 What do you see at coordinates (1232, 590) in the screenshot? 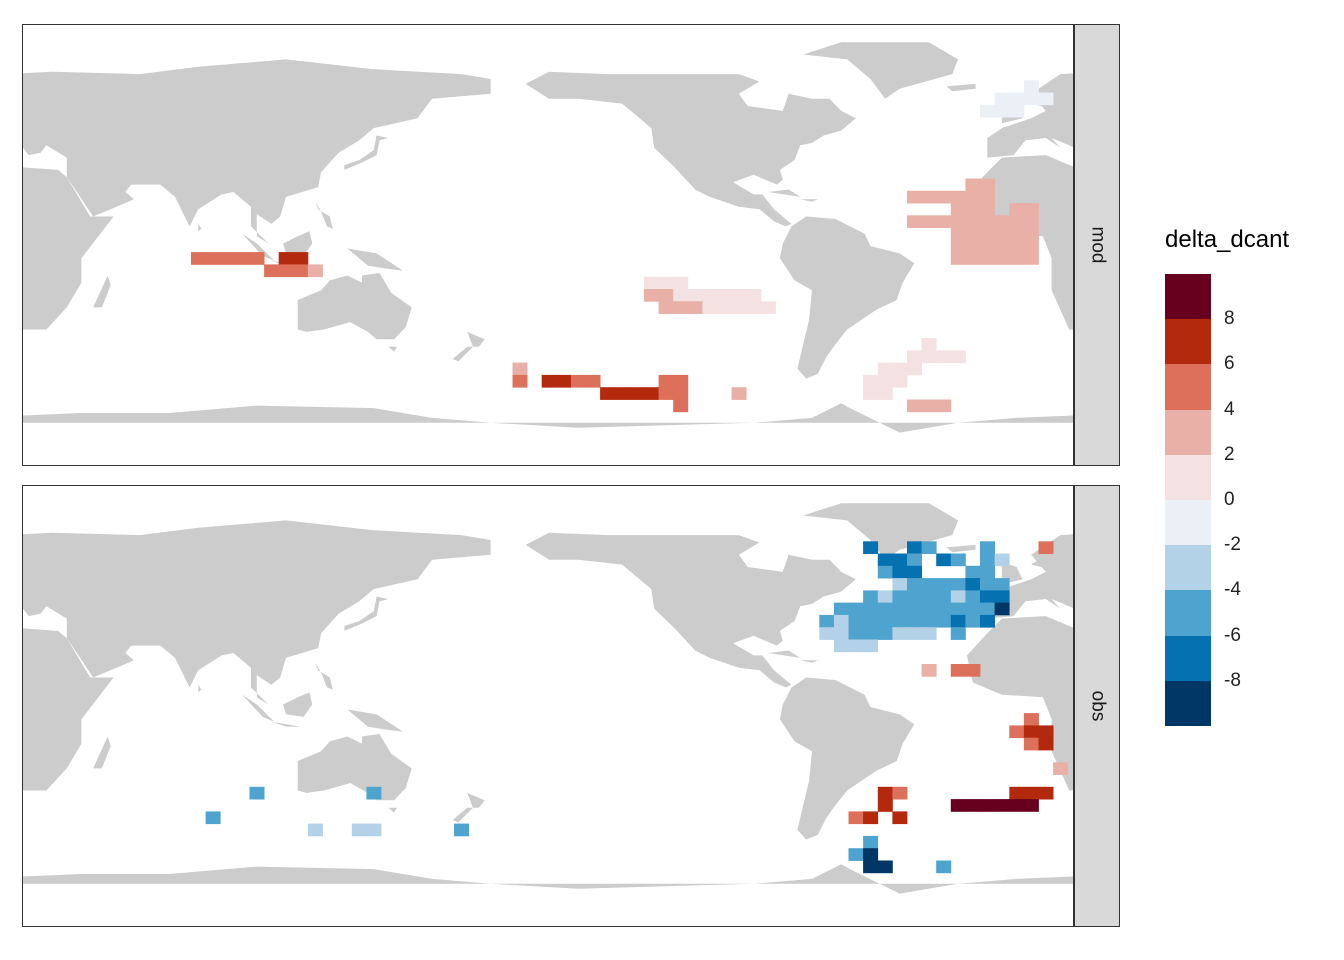
I see `legend-tick-label: -4` at bounding box center [1232, 590].